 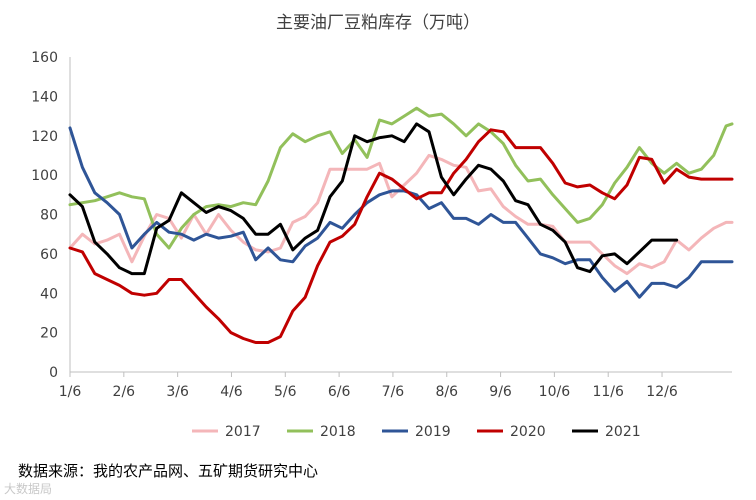 I want to click on x-tick-label: 8/6, so click(x=446, y=392).